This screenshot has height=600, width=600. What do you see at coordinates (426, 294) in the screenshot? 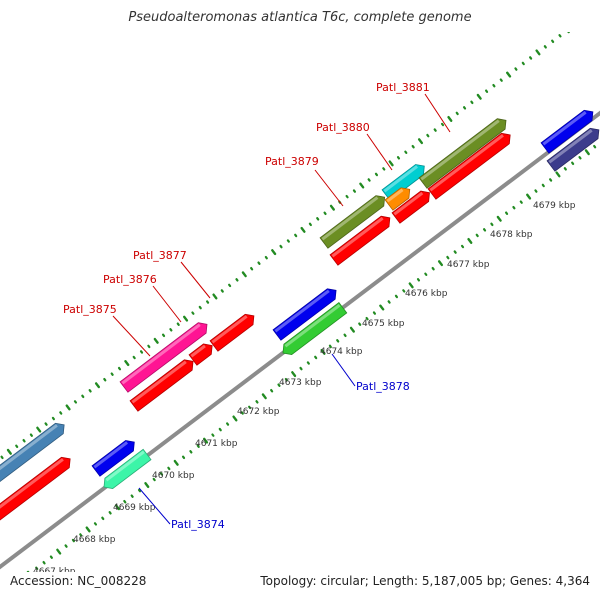
I see `kbp-tick-label: 4676 kbp` at bounding box center [426, 294].